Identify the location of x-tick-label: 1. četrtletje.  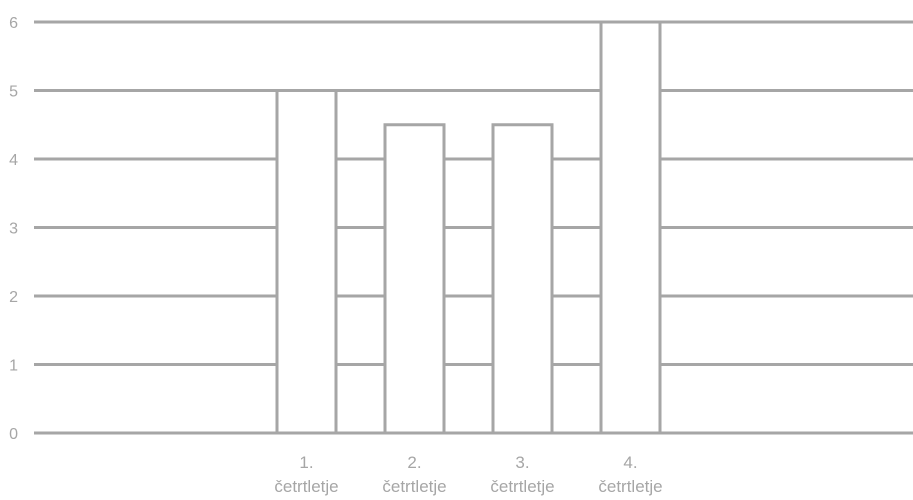
(306, 474).